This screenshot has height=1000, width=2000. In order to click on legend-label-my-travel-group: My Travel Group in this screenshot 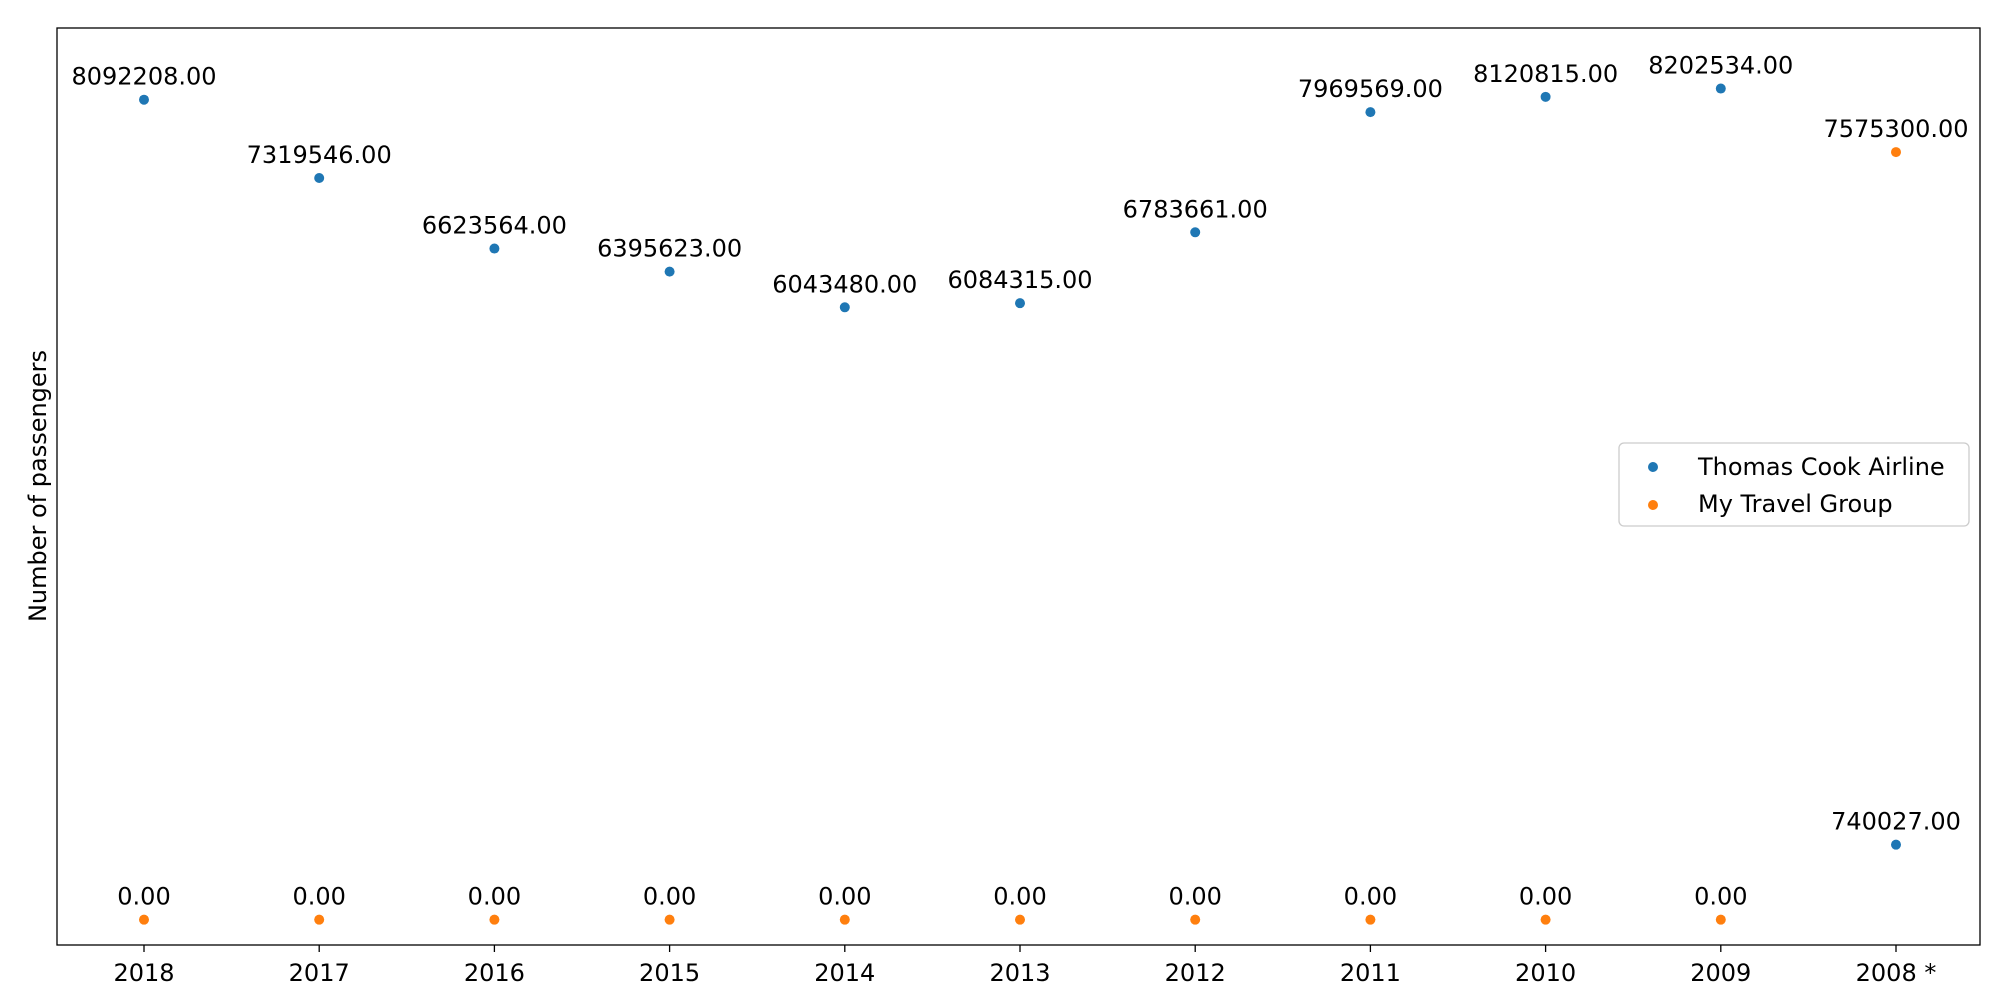, I will do `click(1795, 504)`.